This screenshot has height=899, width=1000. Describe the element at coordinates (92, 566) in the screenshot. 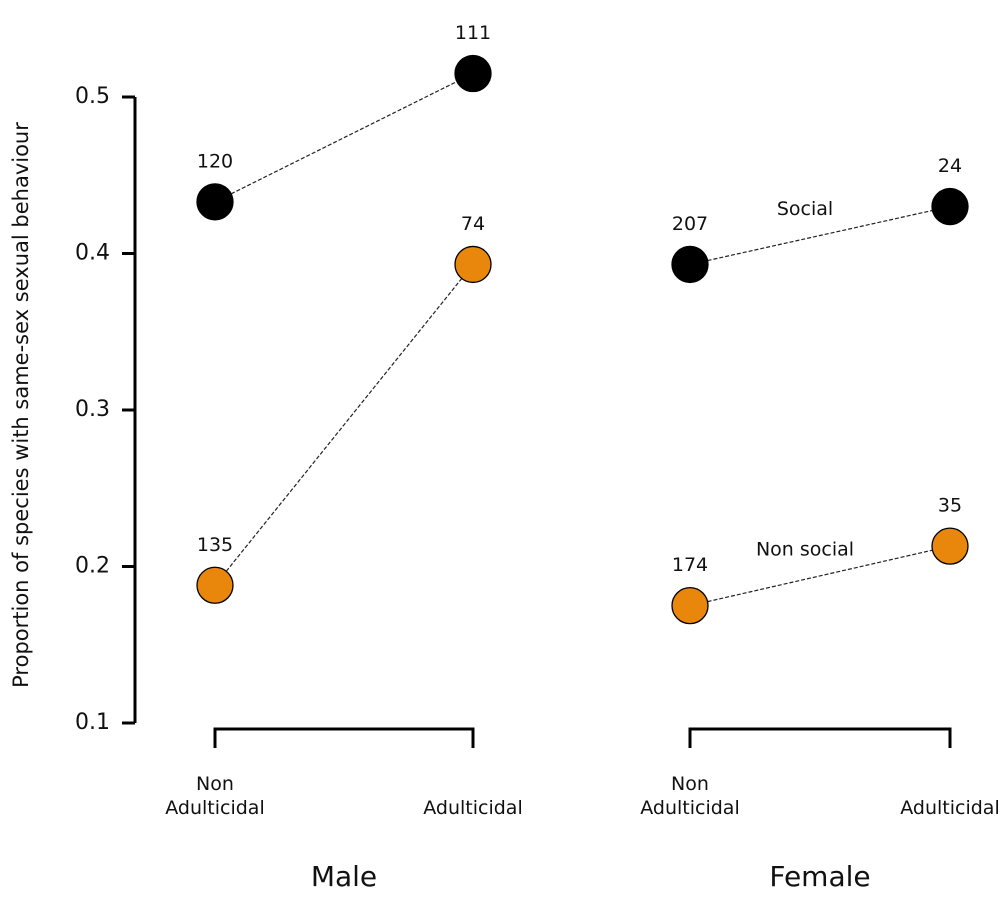

I see `y-tick-label: 0.2` at that location.